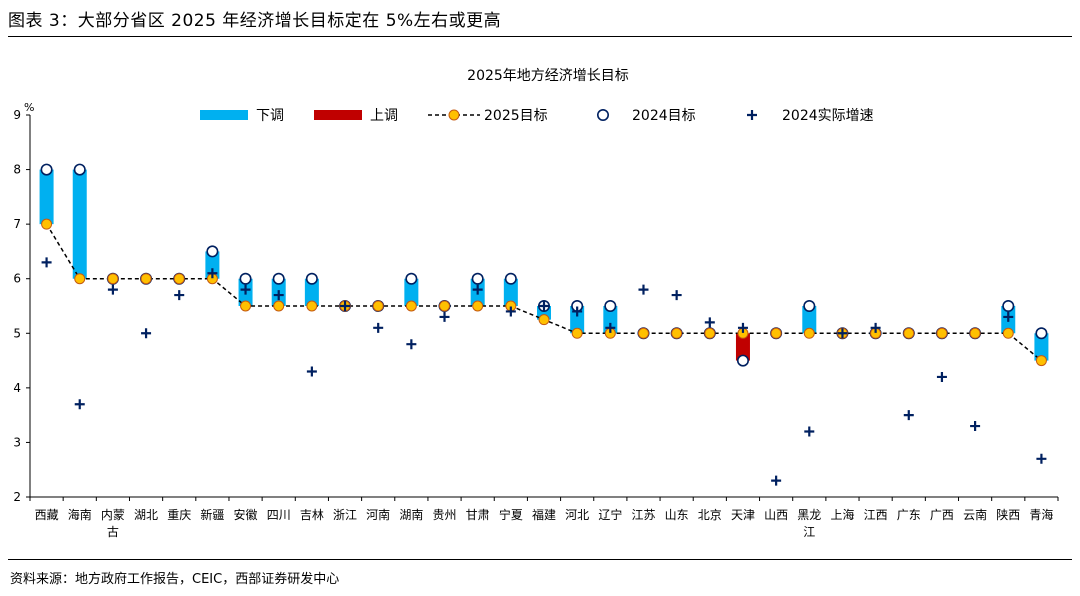 The width and height of the screenshot is (1080, 596). What do you see at coordinates (909, 515) in the screenshot?
I see `x-tick-label: 广东` at bounding box center [909, 515].